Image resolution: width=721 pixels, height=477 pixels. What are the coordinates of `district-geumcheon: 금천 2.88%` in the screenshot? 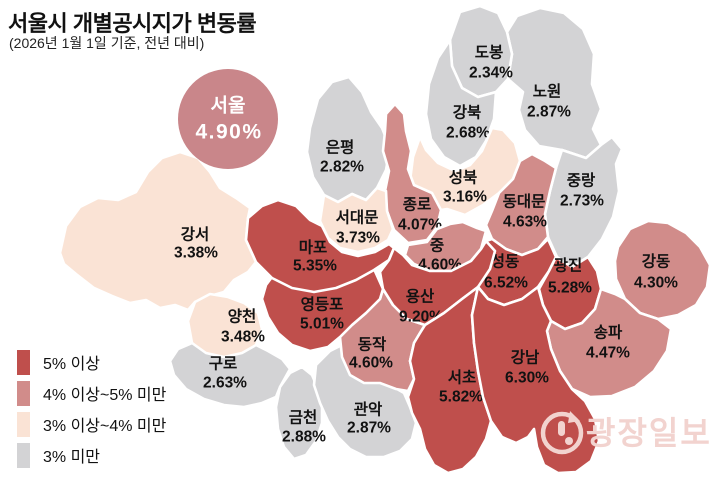 It's located at (300, 413).